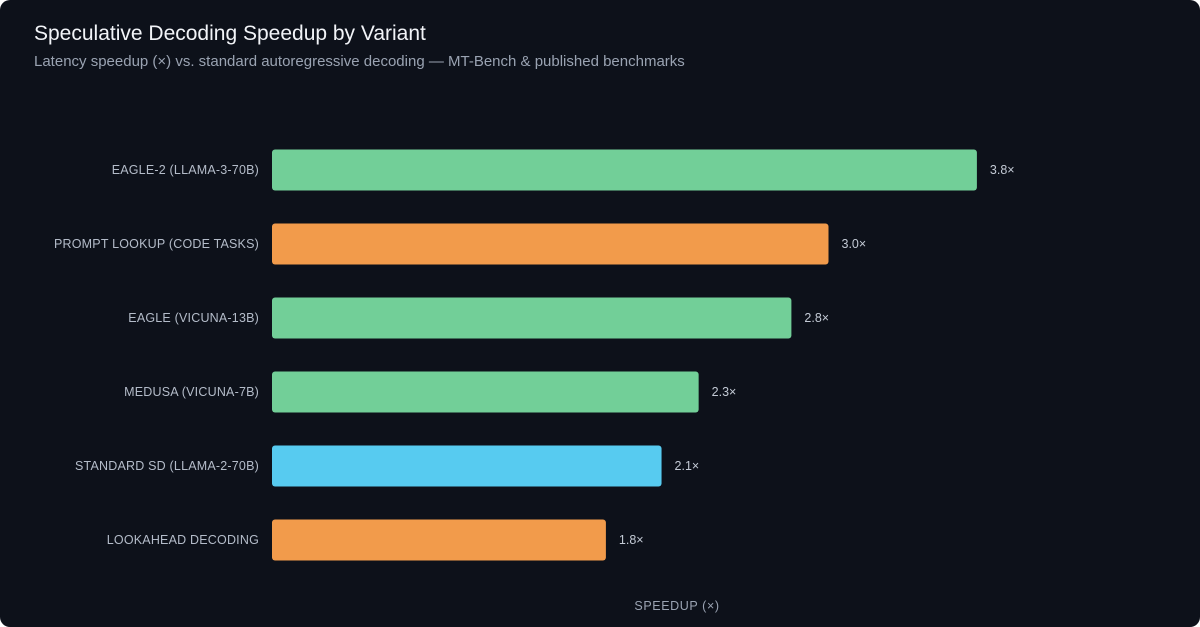 This screenshot has width=1200, height=627. What do you see at coordinates (167, 466) in the screenshot?
I see `category-label: STANDARD SD (LLAMA-2-70B)` at bounding box center [167, 466].